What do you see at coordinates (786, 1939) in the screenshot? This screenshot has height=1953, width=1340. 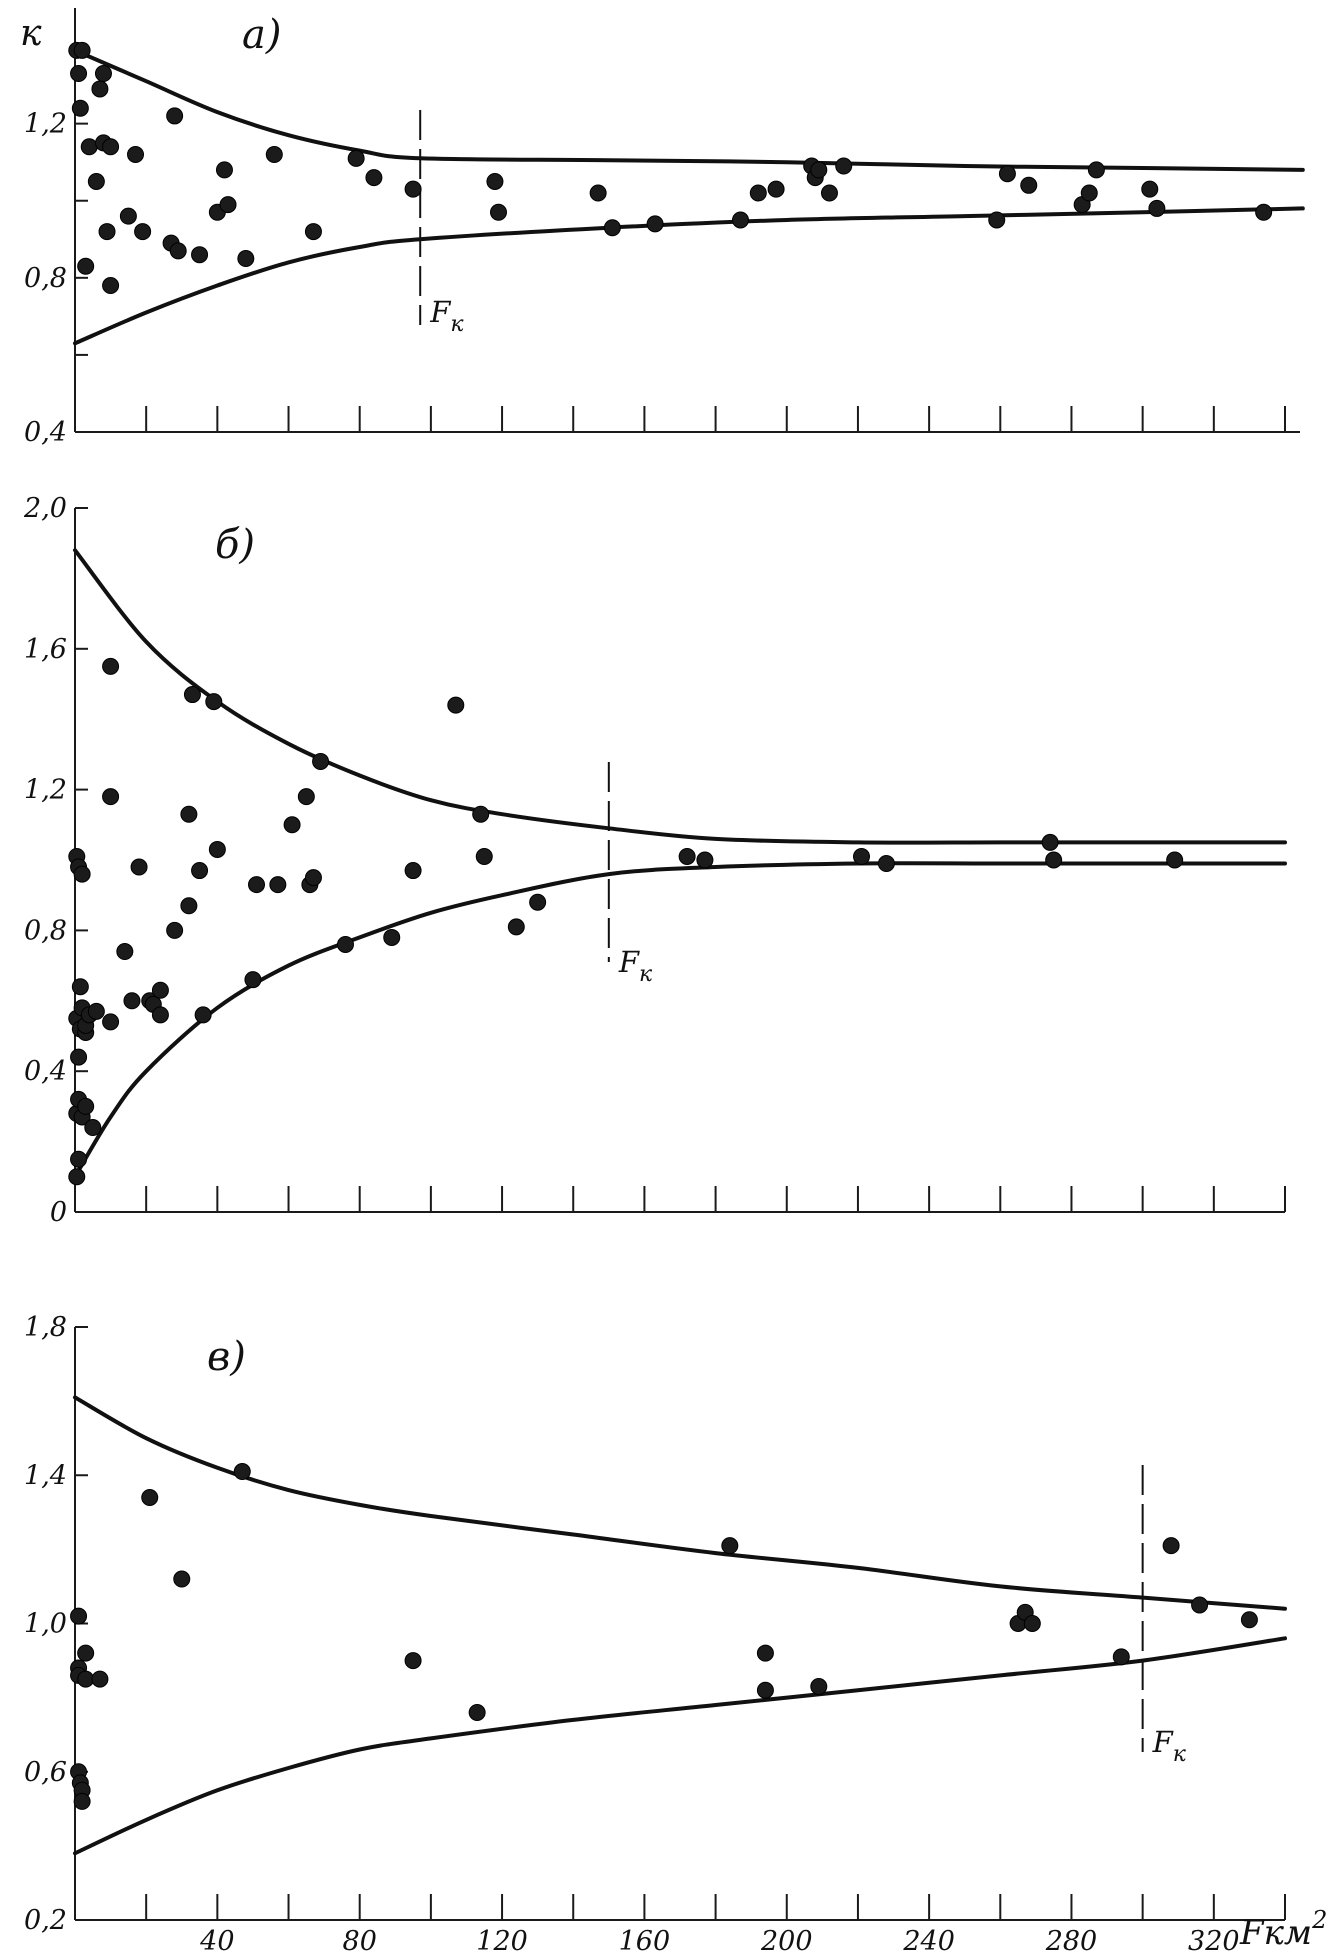 I see `x-tick-label: 200` at bounding box center [786, 1939].